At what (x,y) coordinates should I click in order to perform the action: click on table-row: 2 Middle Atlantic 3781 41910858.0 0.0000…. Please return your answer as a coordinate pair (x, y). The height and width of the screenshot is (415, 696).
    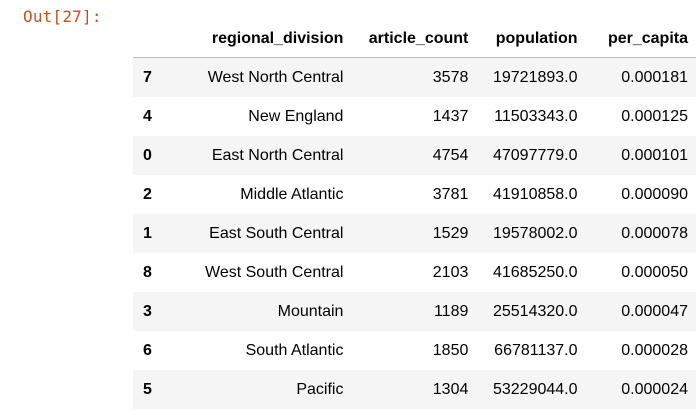
    Looking at the image, I should click on (414, 194).